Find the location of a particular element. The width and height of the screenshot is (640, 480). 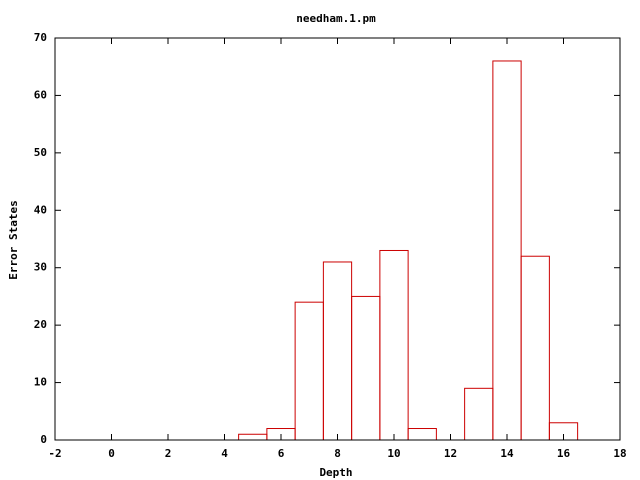

chart-title: needham.1.pm is located at coordinates (336, 18).